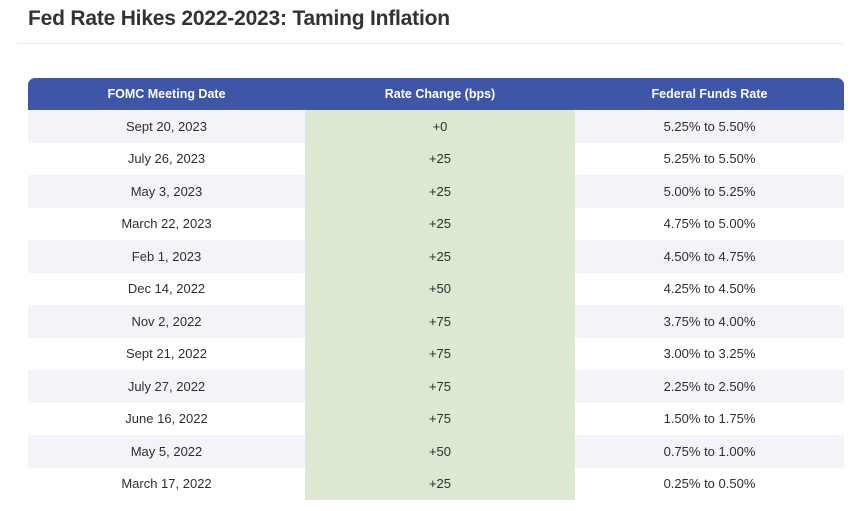 The height and width of the screenshot is (511, 850). Describe the element at coordinates (709, 354) in the screenshot. I see `cell-funds-rate: 3.00% to 3.25%` at that location.